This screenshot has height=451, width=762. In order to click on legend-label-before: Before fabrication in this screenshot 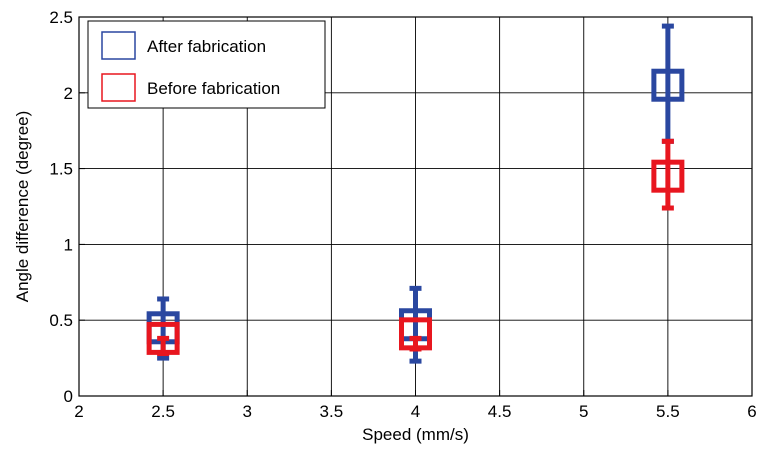, I will do `click(213, 88)`.